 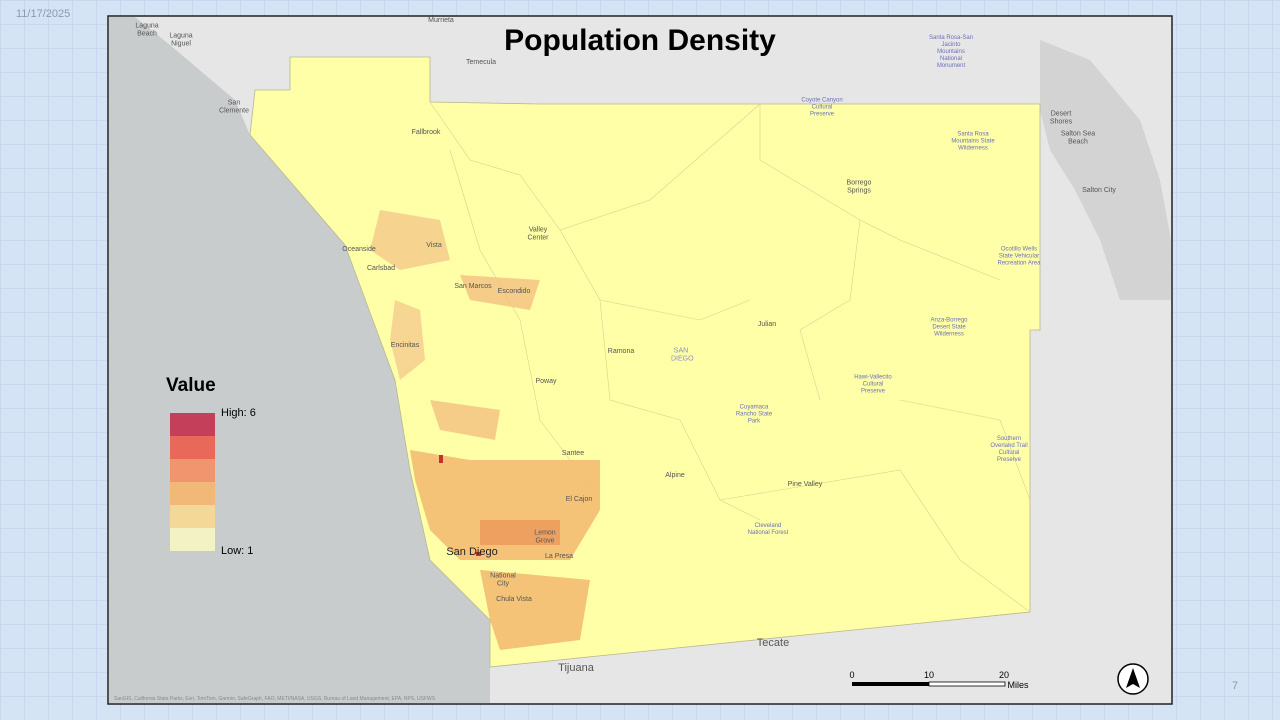 I want to click on preserve-label: Cuyamaca Rancho State Park, so click(x=754, y=414).